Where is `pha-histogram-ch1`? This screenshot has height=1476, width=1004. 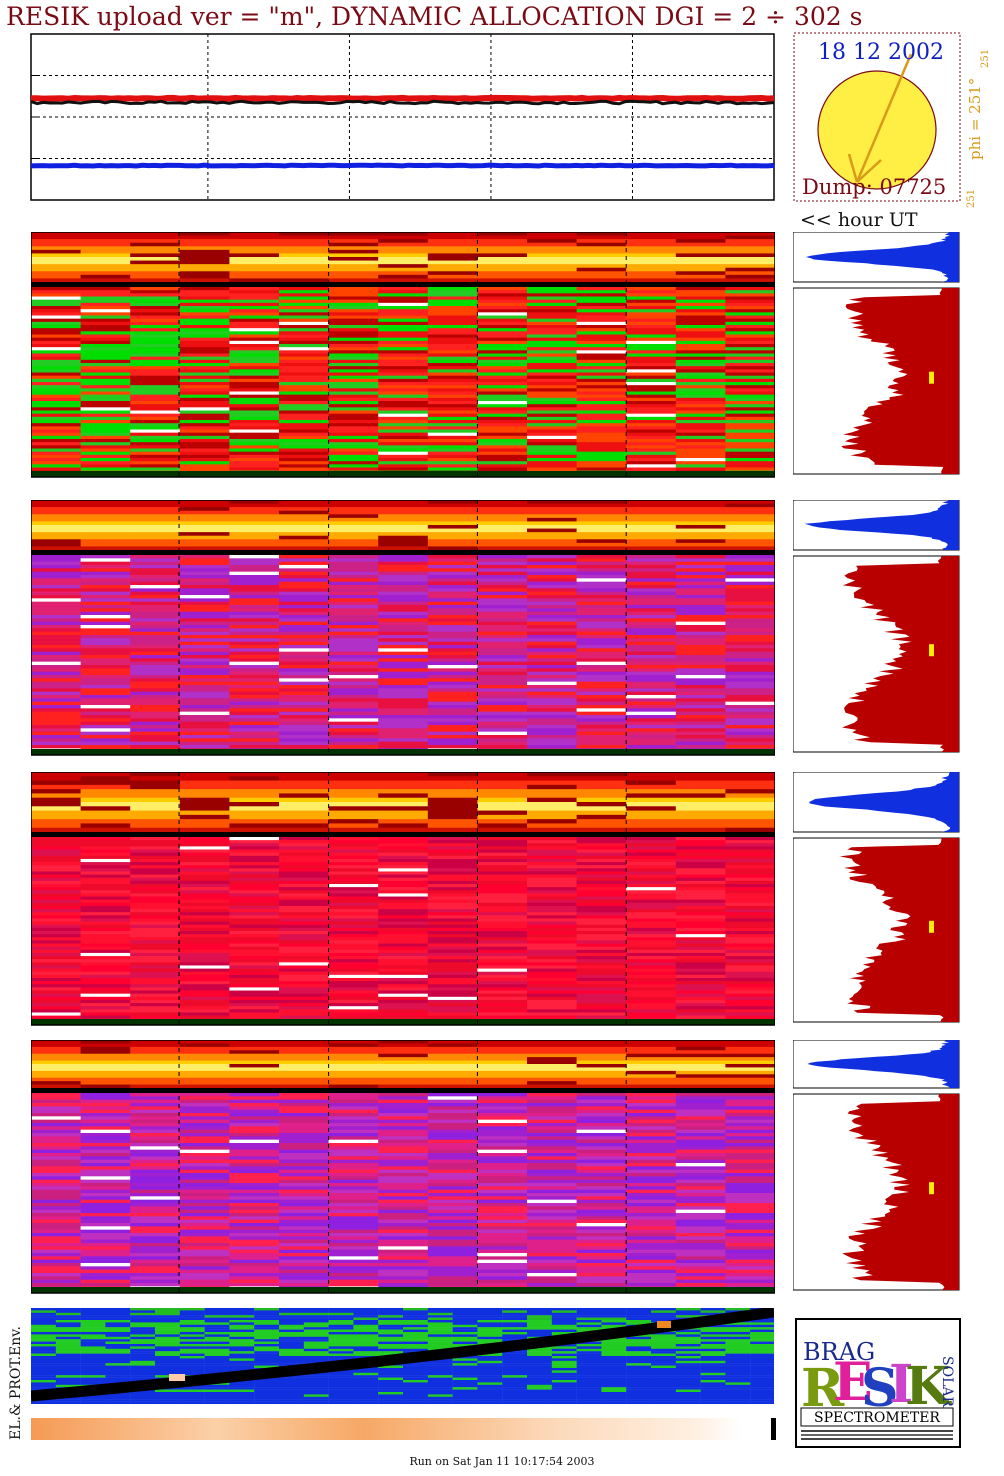 pha-histogram-ch1 is located at coordinates (876, 353).